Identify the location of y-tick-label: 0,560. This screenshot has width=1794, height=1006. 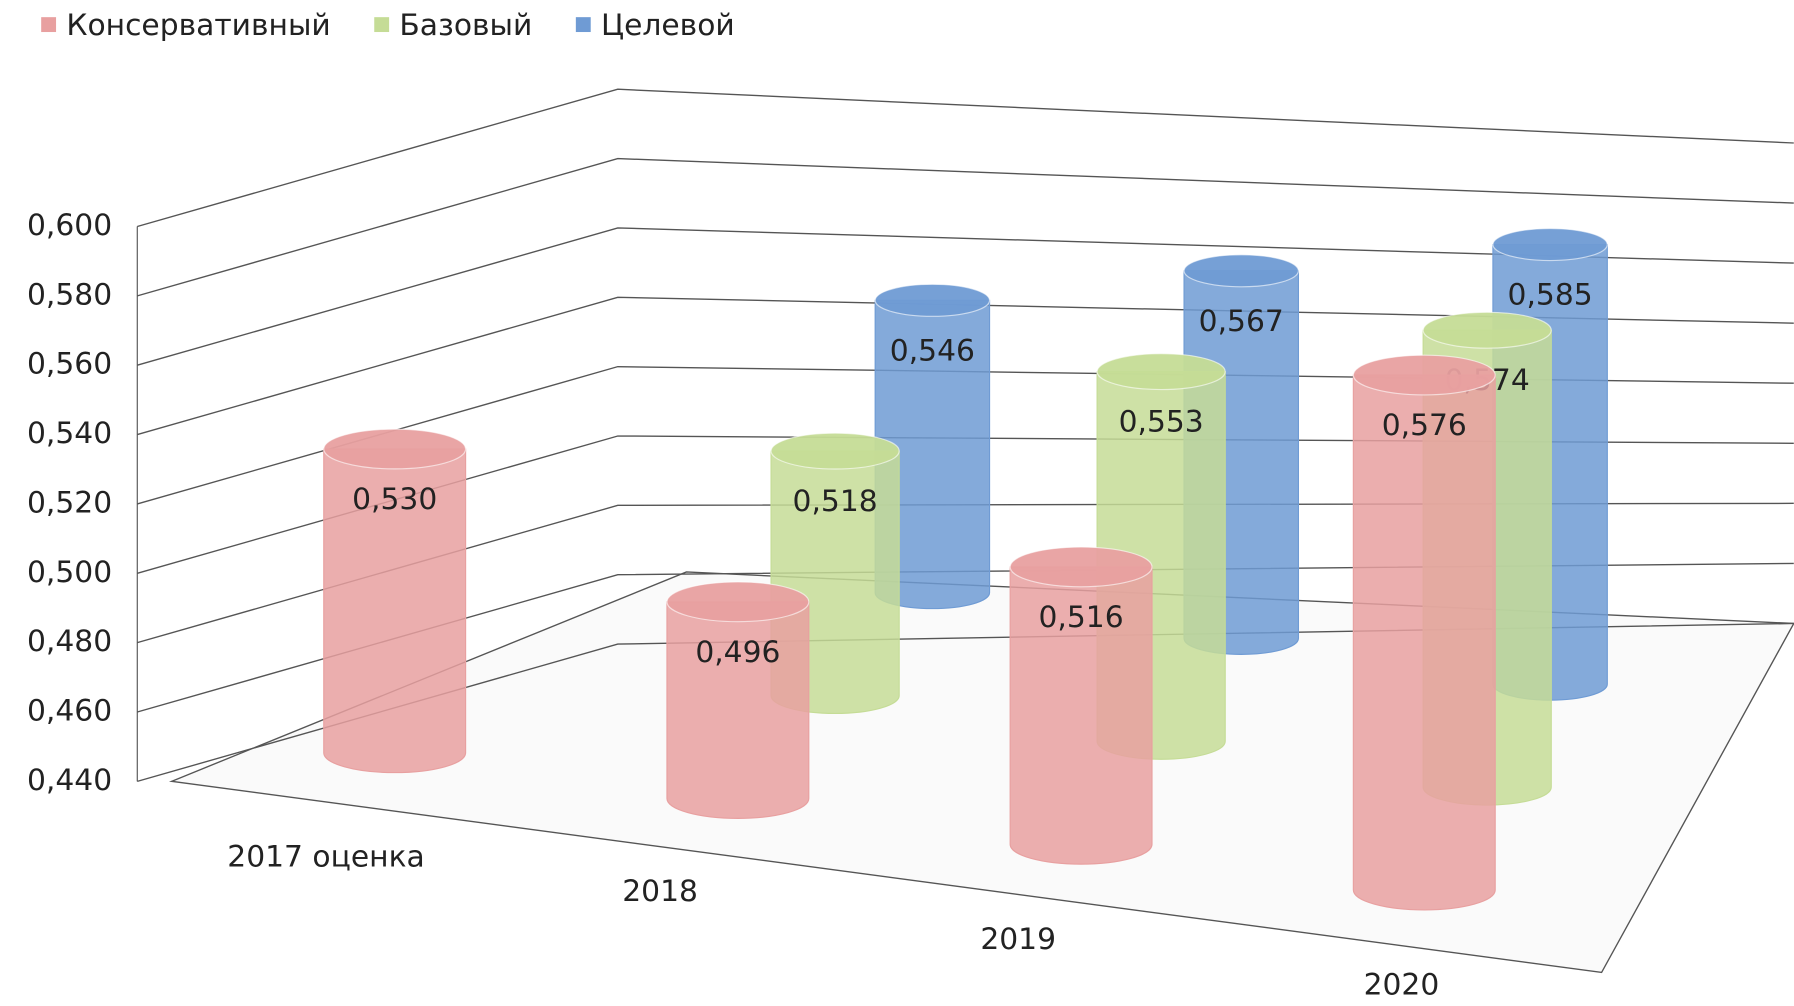
(69, 364).